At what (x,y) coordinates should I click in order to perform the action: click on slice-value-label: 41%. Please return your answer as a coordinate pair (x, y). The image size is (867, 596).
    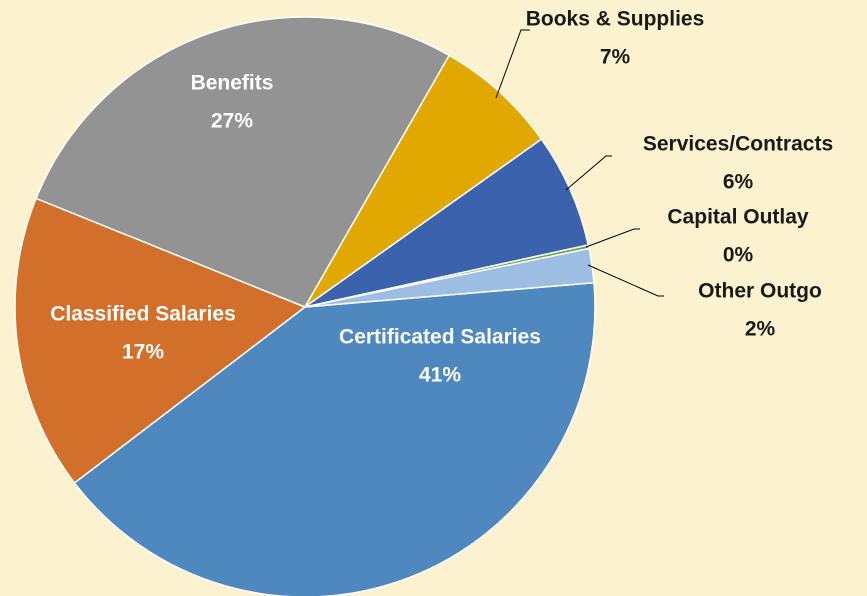
    Looking at the image, I should click on (440, 375).